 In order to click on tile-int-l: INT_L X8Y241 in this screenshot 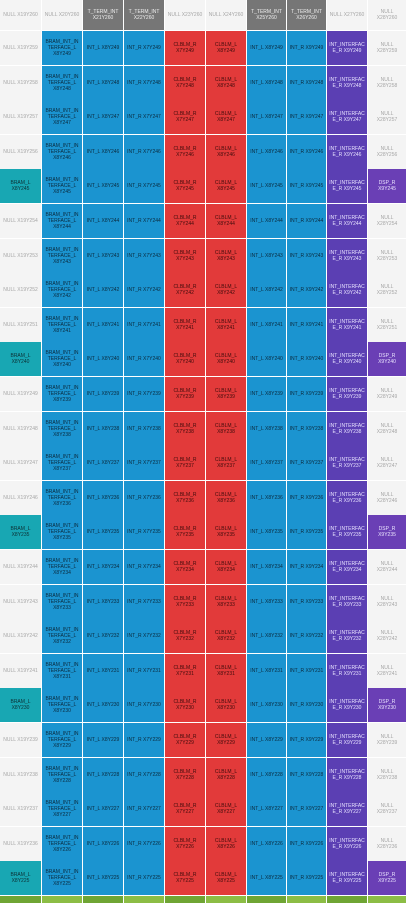, I will do `click(103, 325)`.